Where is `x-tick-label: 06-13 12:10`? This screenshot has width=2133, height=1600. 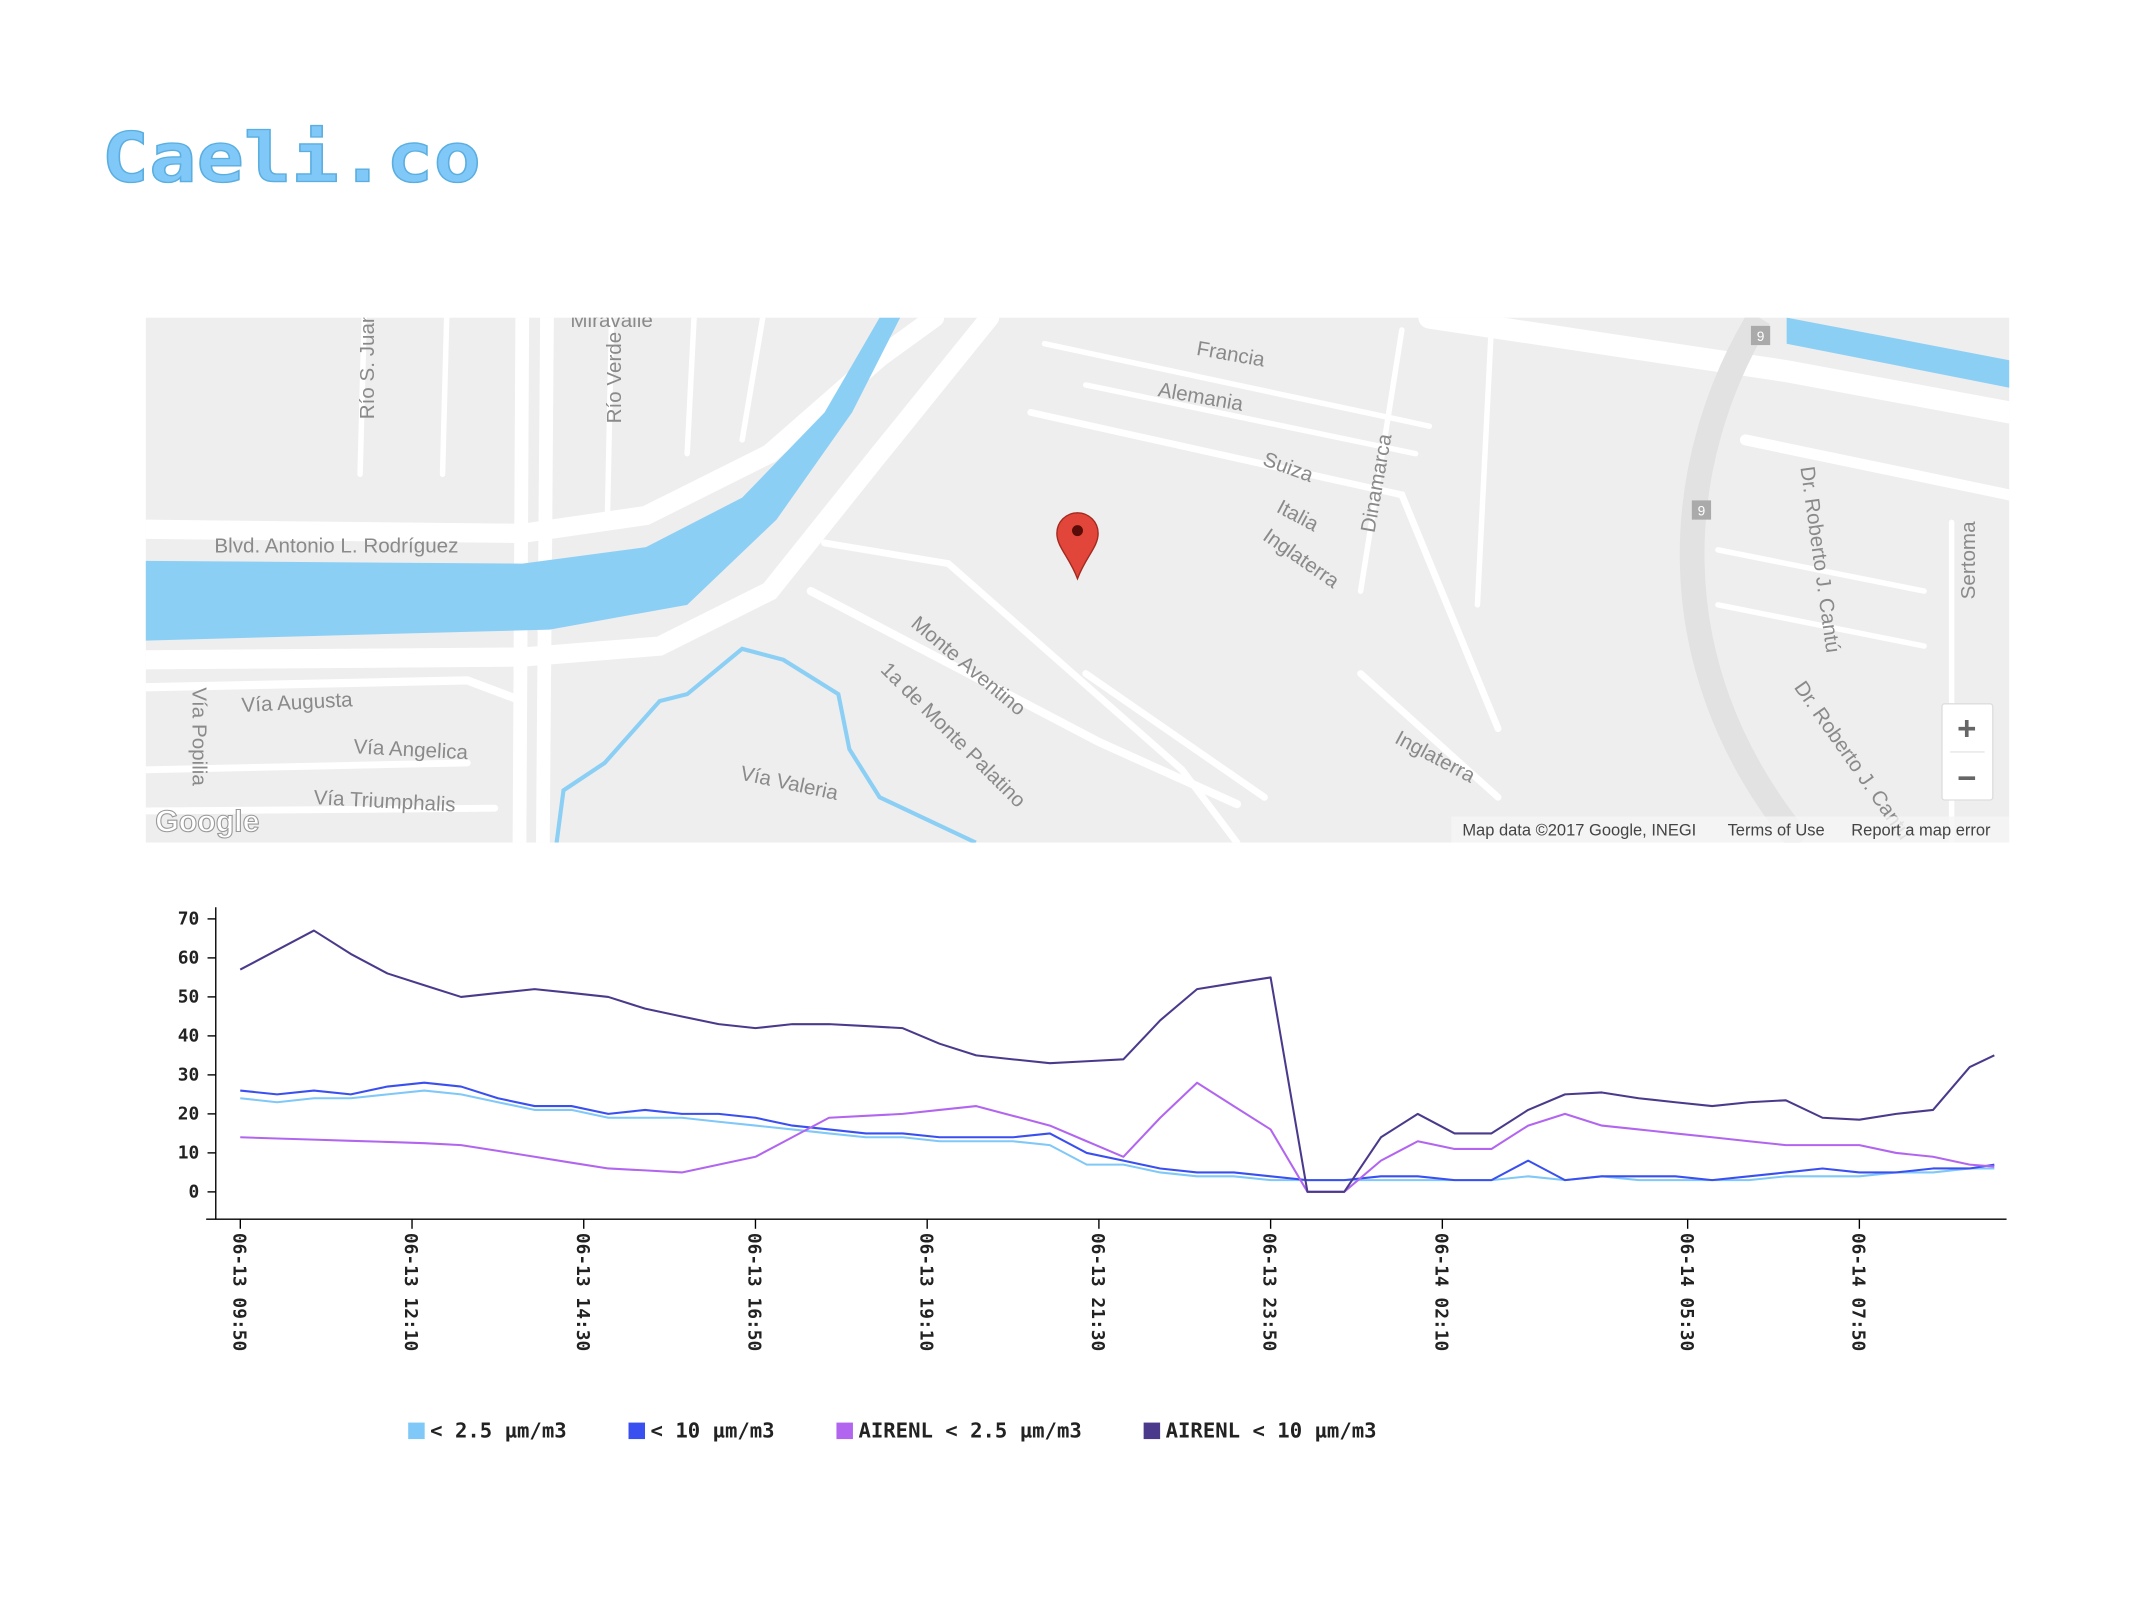 x-tick-label: 06-13 12:10 is located at coordinates (410, 1292).